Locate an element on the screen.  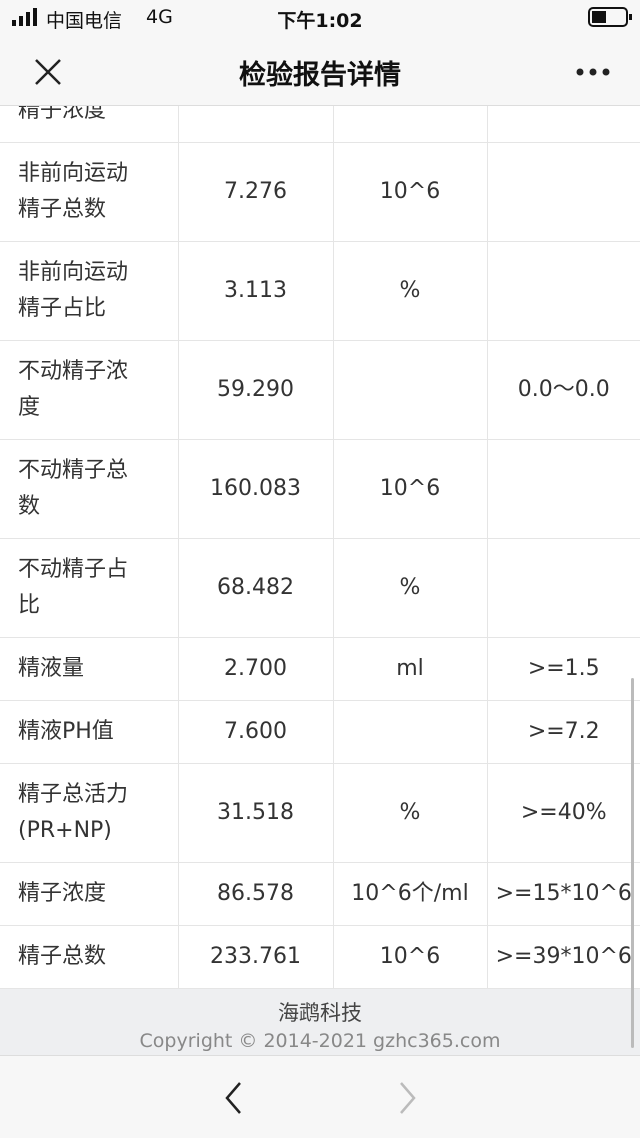
cell-name: 非前向运动精子占比 is located at coordinates (89, 291).